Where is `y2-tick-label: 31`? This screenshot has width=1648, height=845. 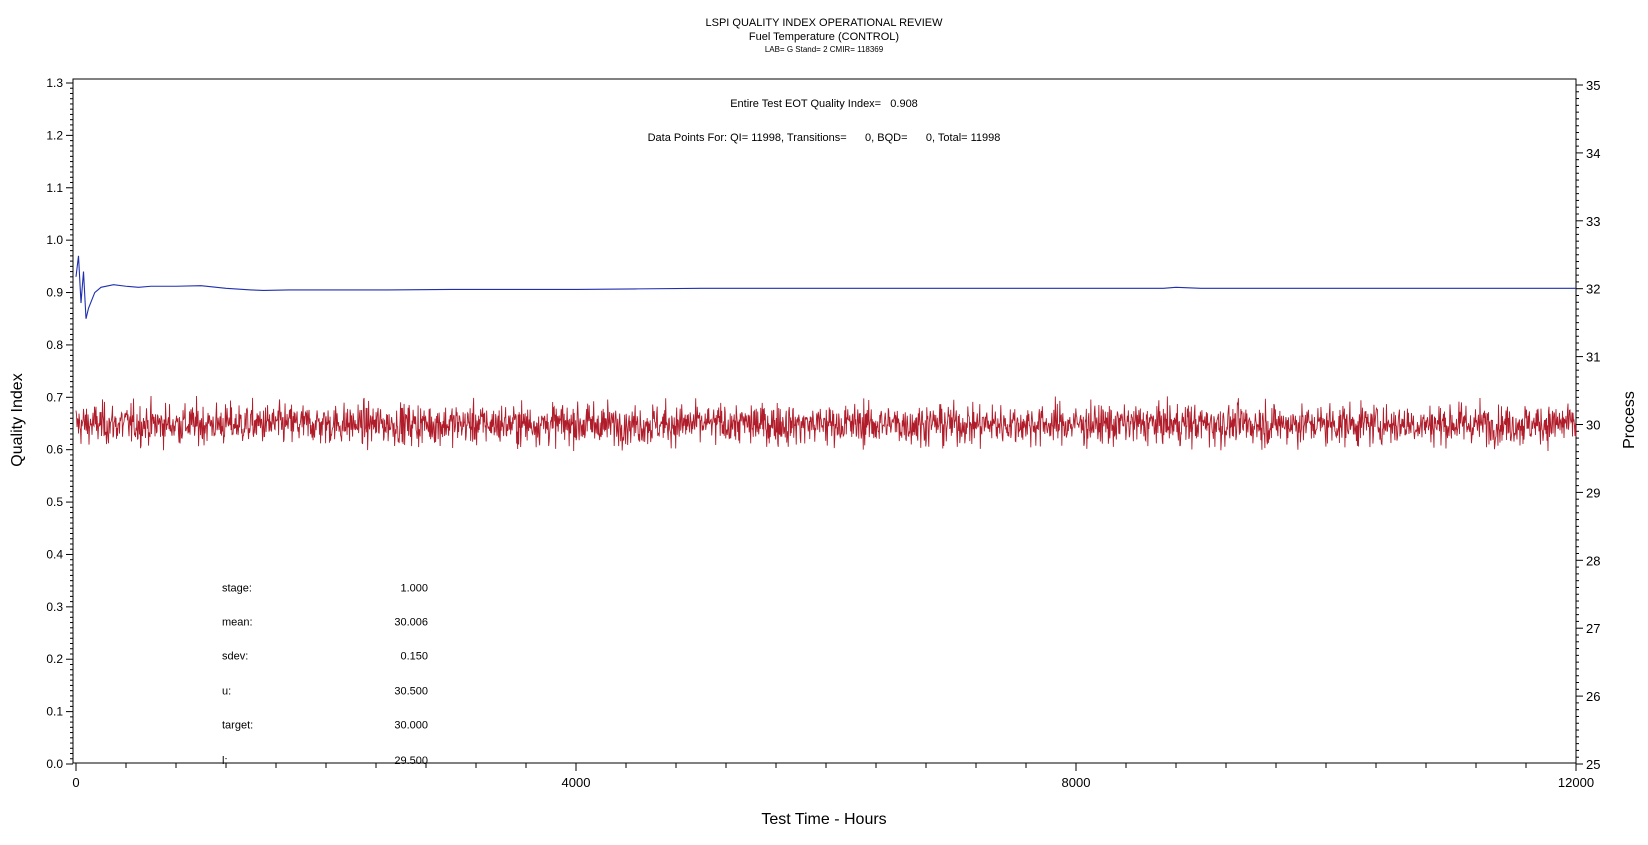 y2-tick-label: 31 is located at coordinates (1593, 357).